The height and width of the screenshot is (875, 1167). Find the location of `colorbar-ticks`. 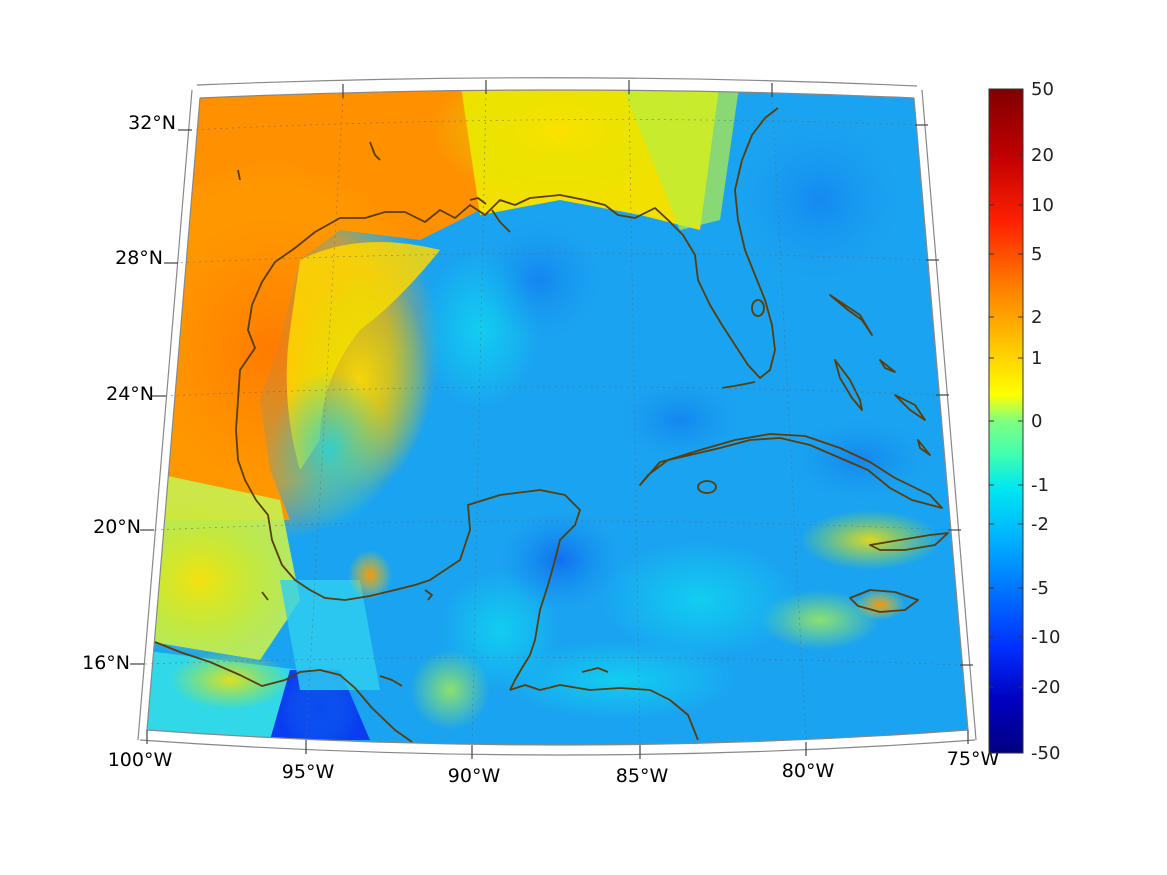

colorbar-ticks is located at coordinates (1006, 421).